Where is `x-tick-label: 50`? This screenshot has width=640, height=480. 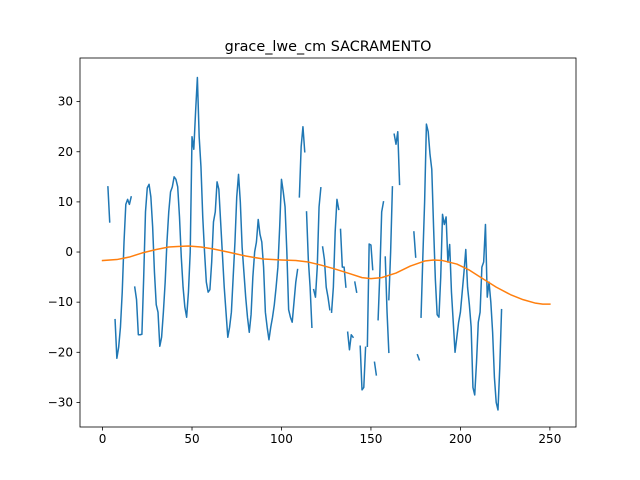 x-tick-label: 50 is located at coordinates (191, 439).